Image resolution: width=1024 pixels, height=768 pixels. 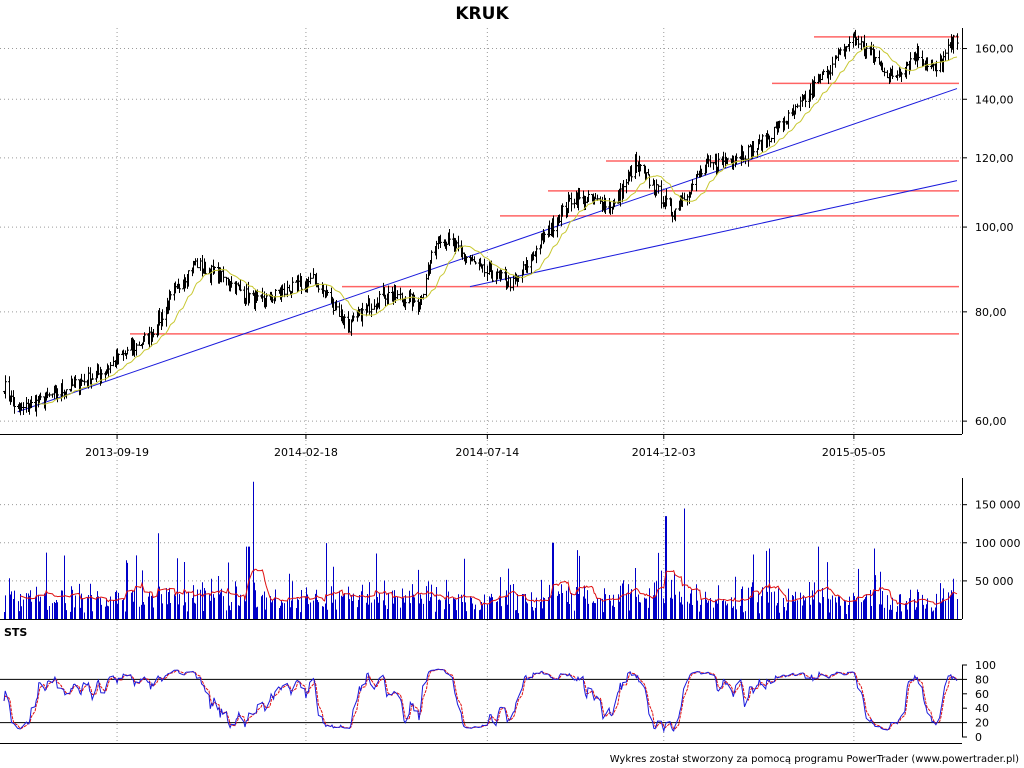 I want to click on price-tick-label: 100,00, so click(x=994, y=227).